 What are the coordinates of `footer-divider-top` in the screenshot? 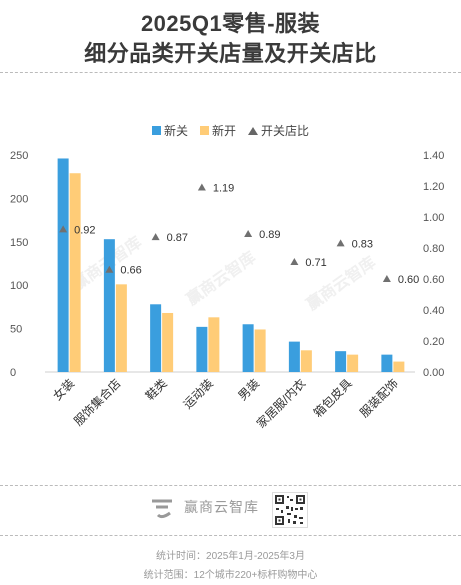 It's located at (230, 485).